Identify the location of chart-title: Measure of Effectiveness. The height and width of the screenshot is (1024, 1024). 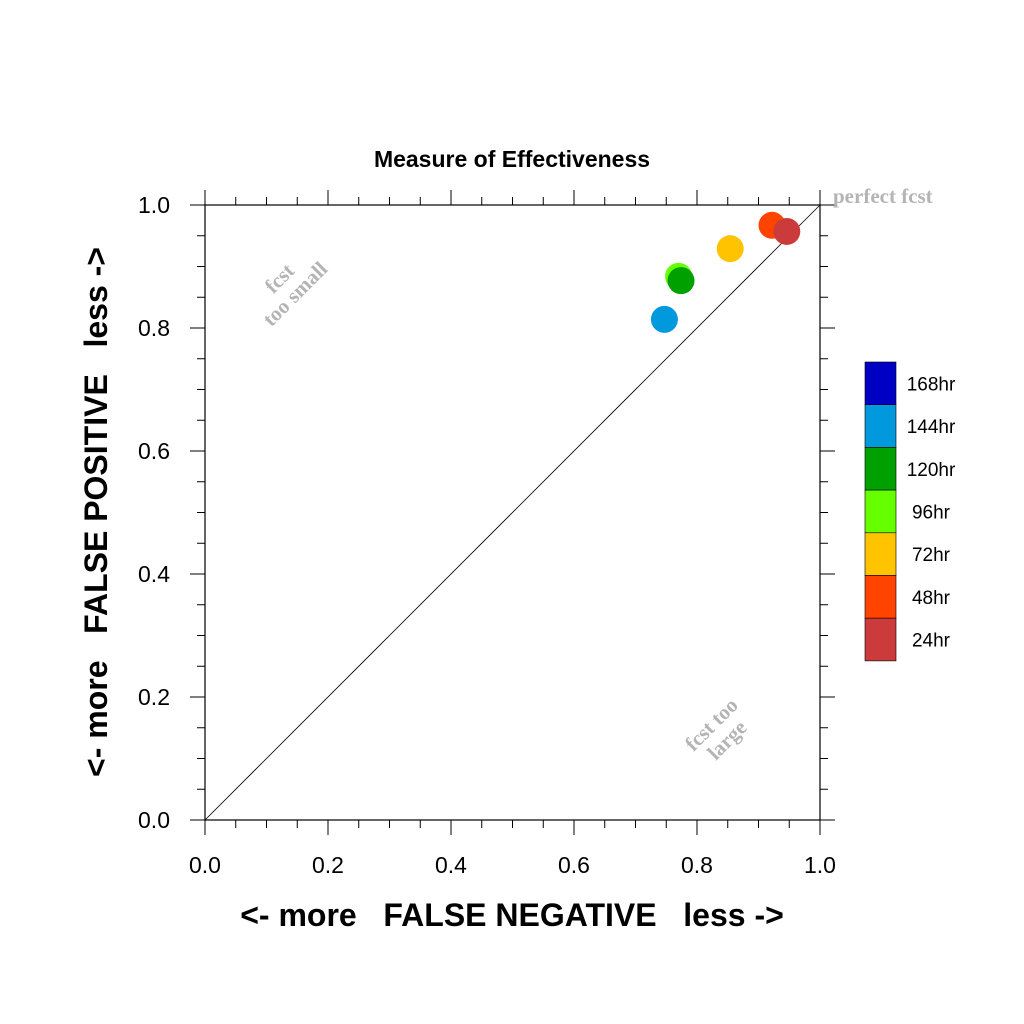
(512, 159).